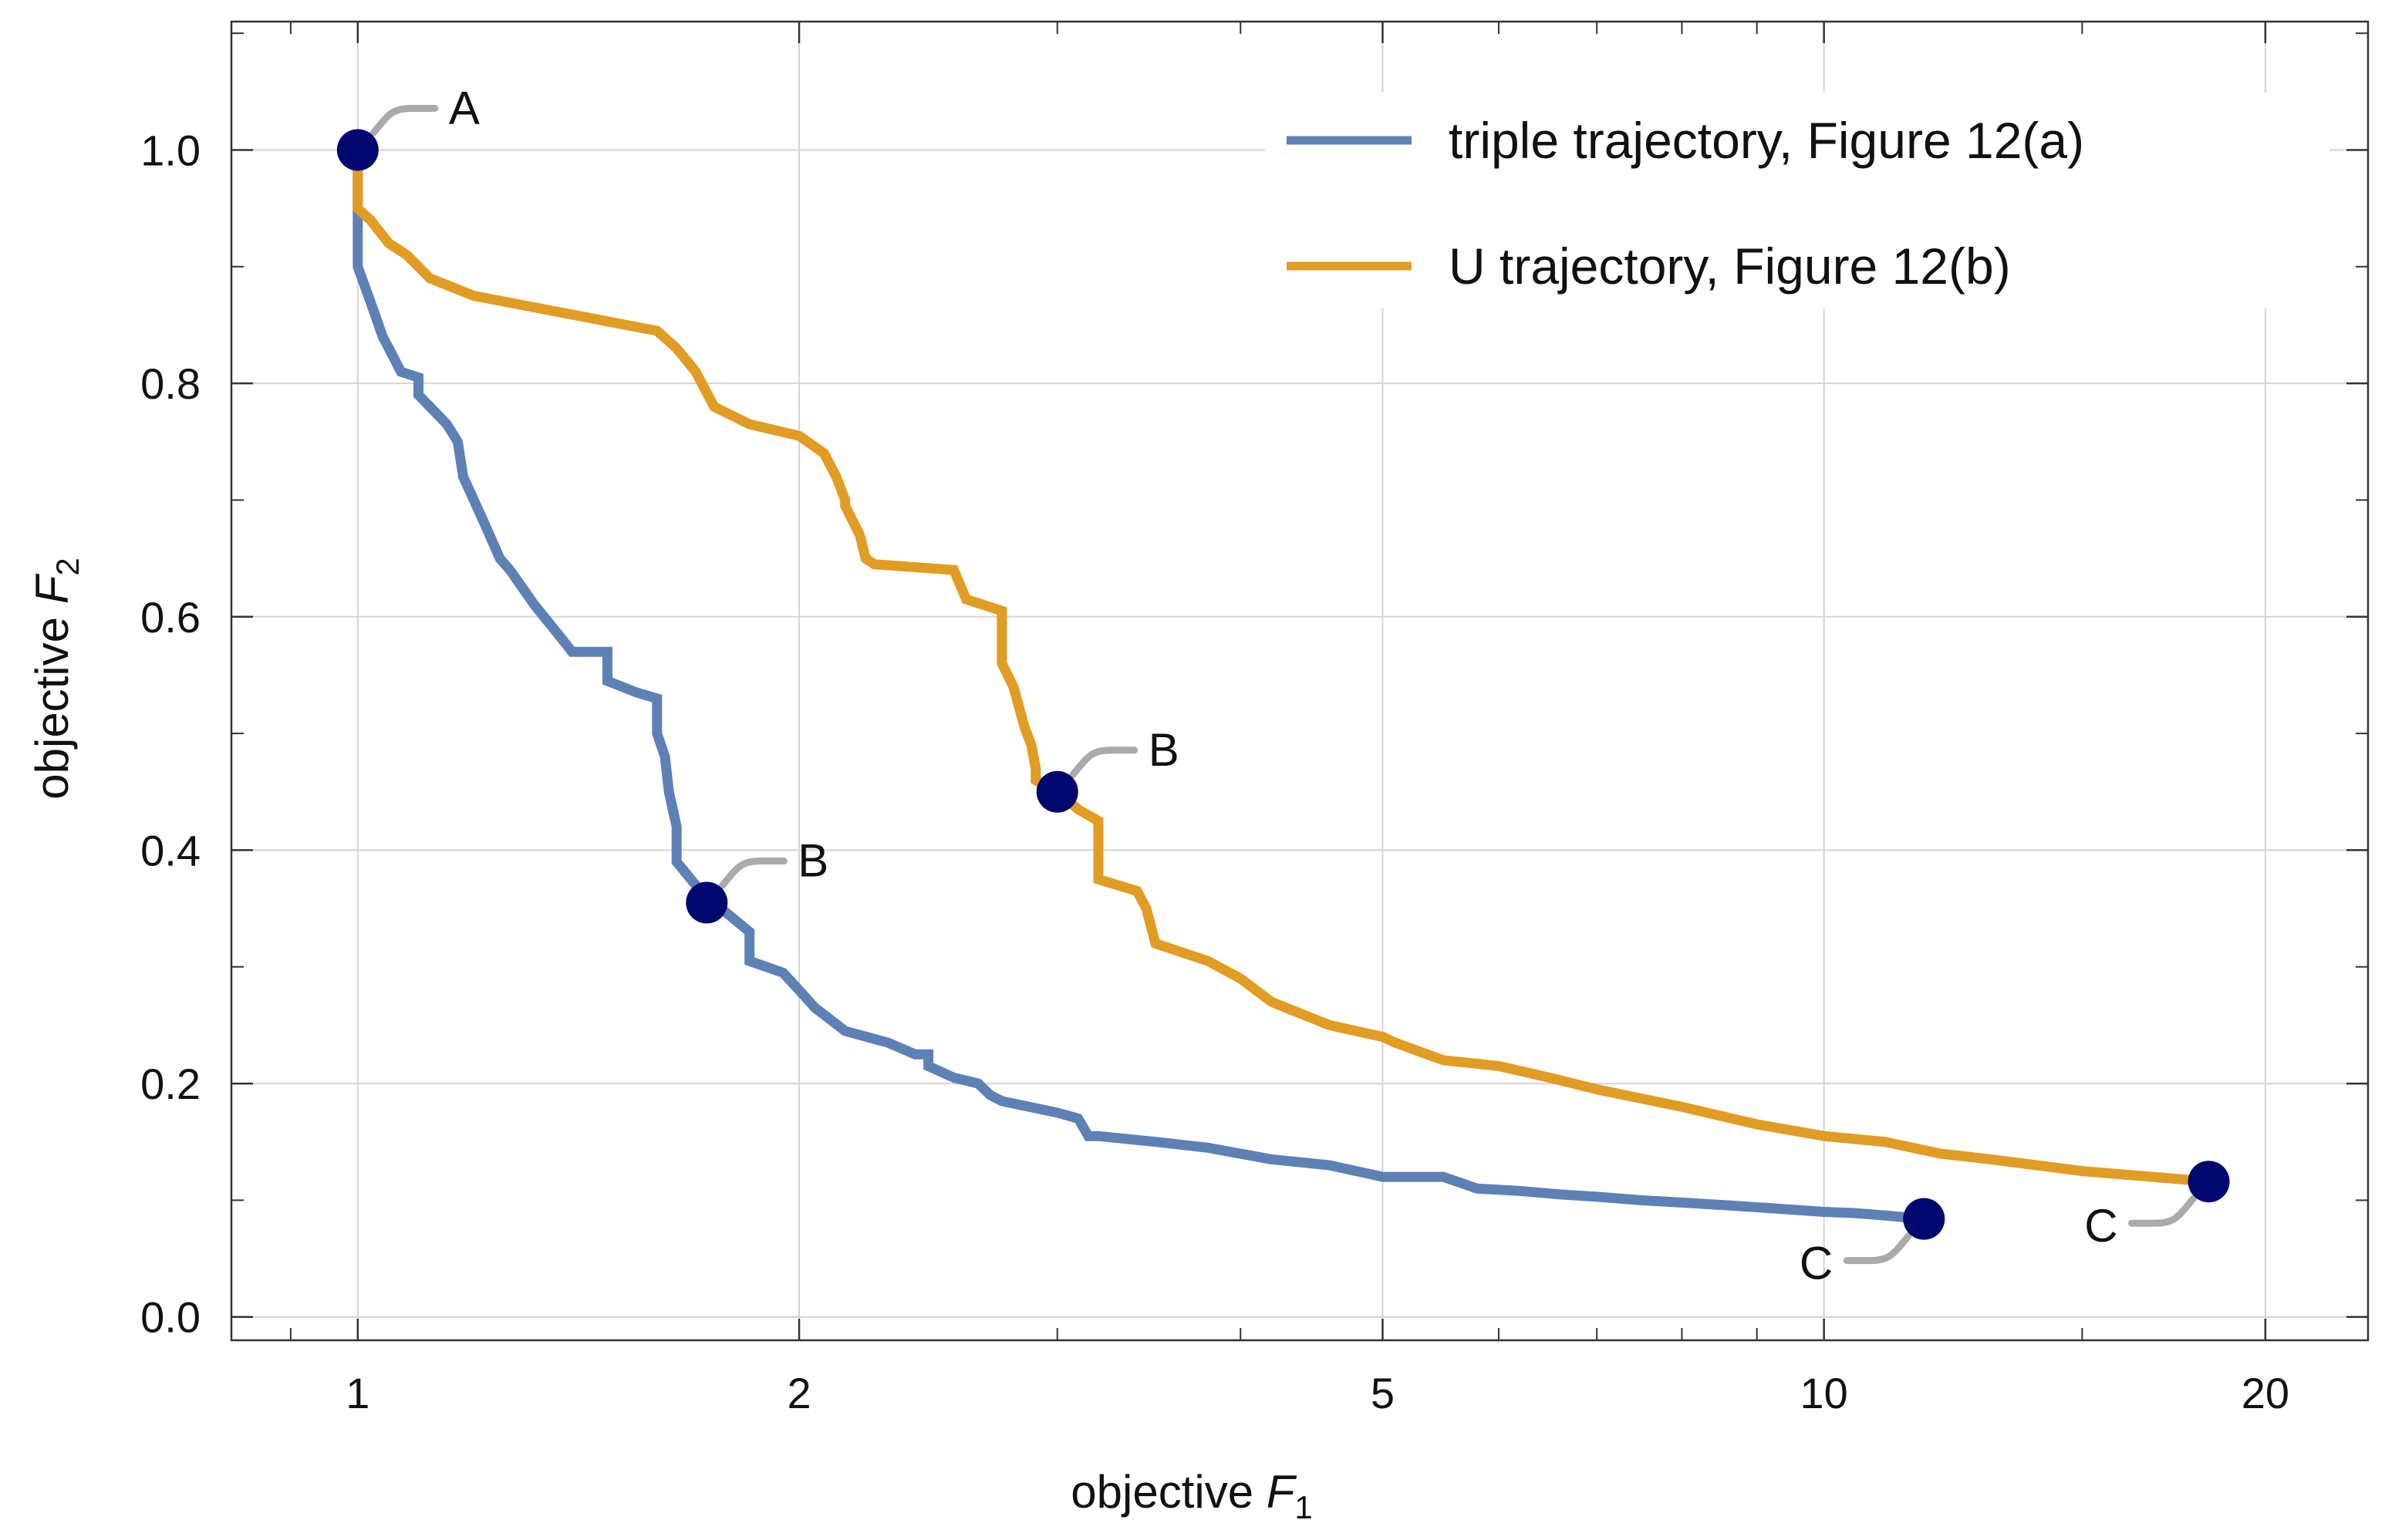 This screenshot has width=2385, height=1540. I want to click on y-tick-label: 1.0, so click(170, 150).